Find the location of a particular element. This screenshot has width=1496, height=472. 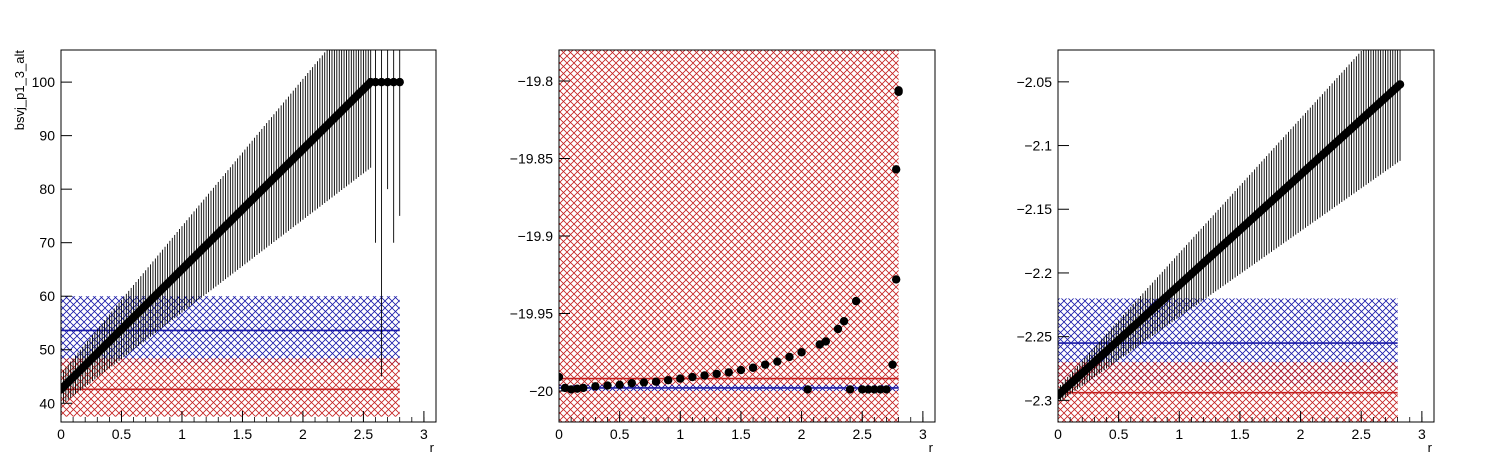

y-tick-label: 100 is located at coordinates (44, 82).